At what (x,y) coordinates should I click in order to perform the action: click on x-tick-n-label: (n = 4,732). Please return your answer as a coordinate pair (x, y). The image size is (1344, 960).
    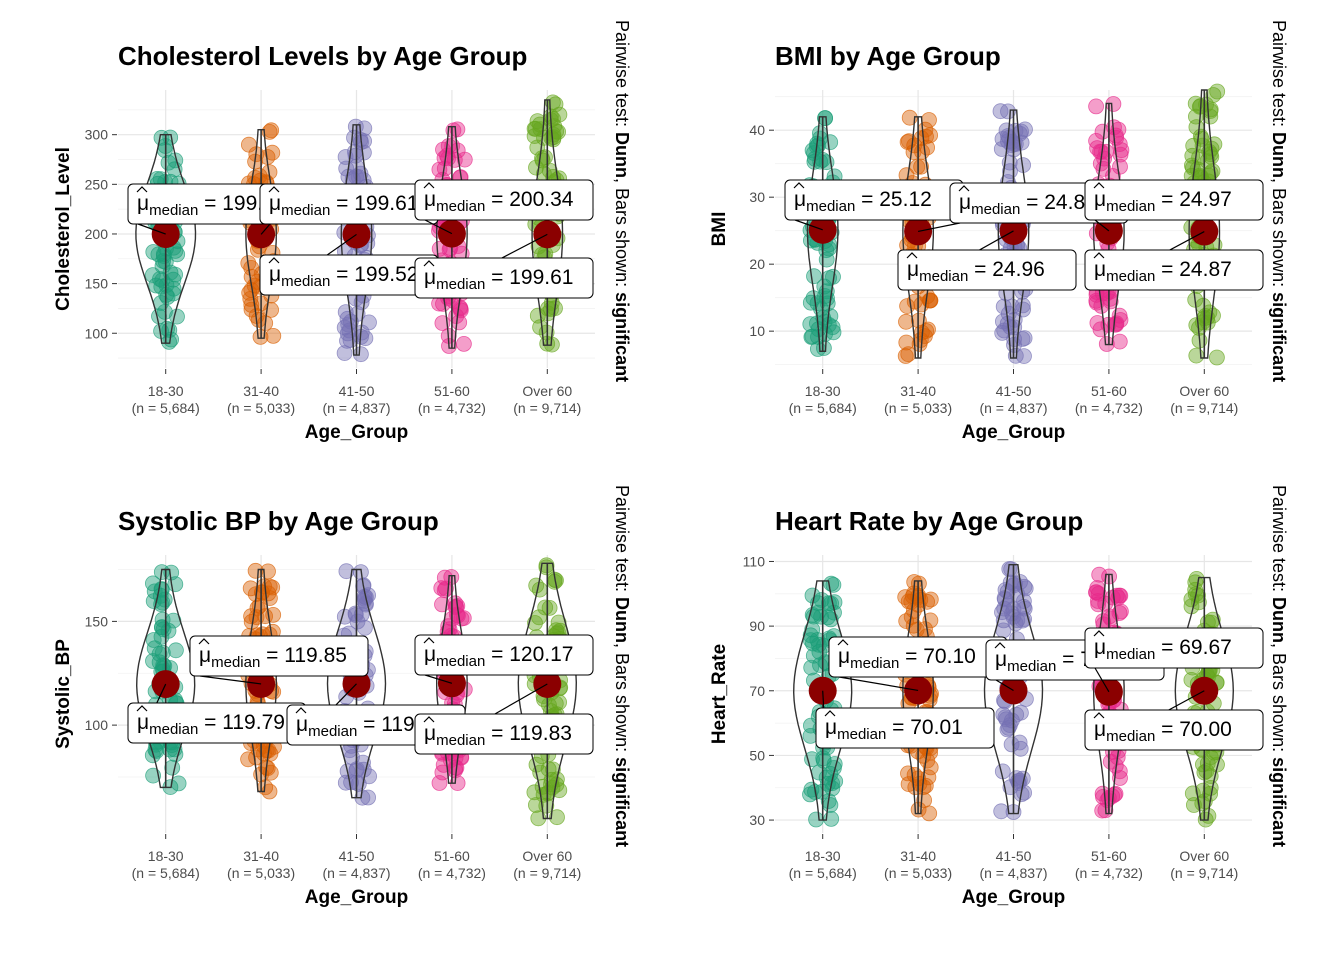
    Looking at the image, I should click on (1109, 408).